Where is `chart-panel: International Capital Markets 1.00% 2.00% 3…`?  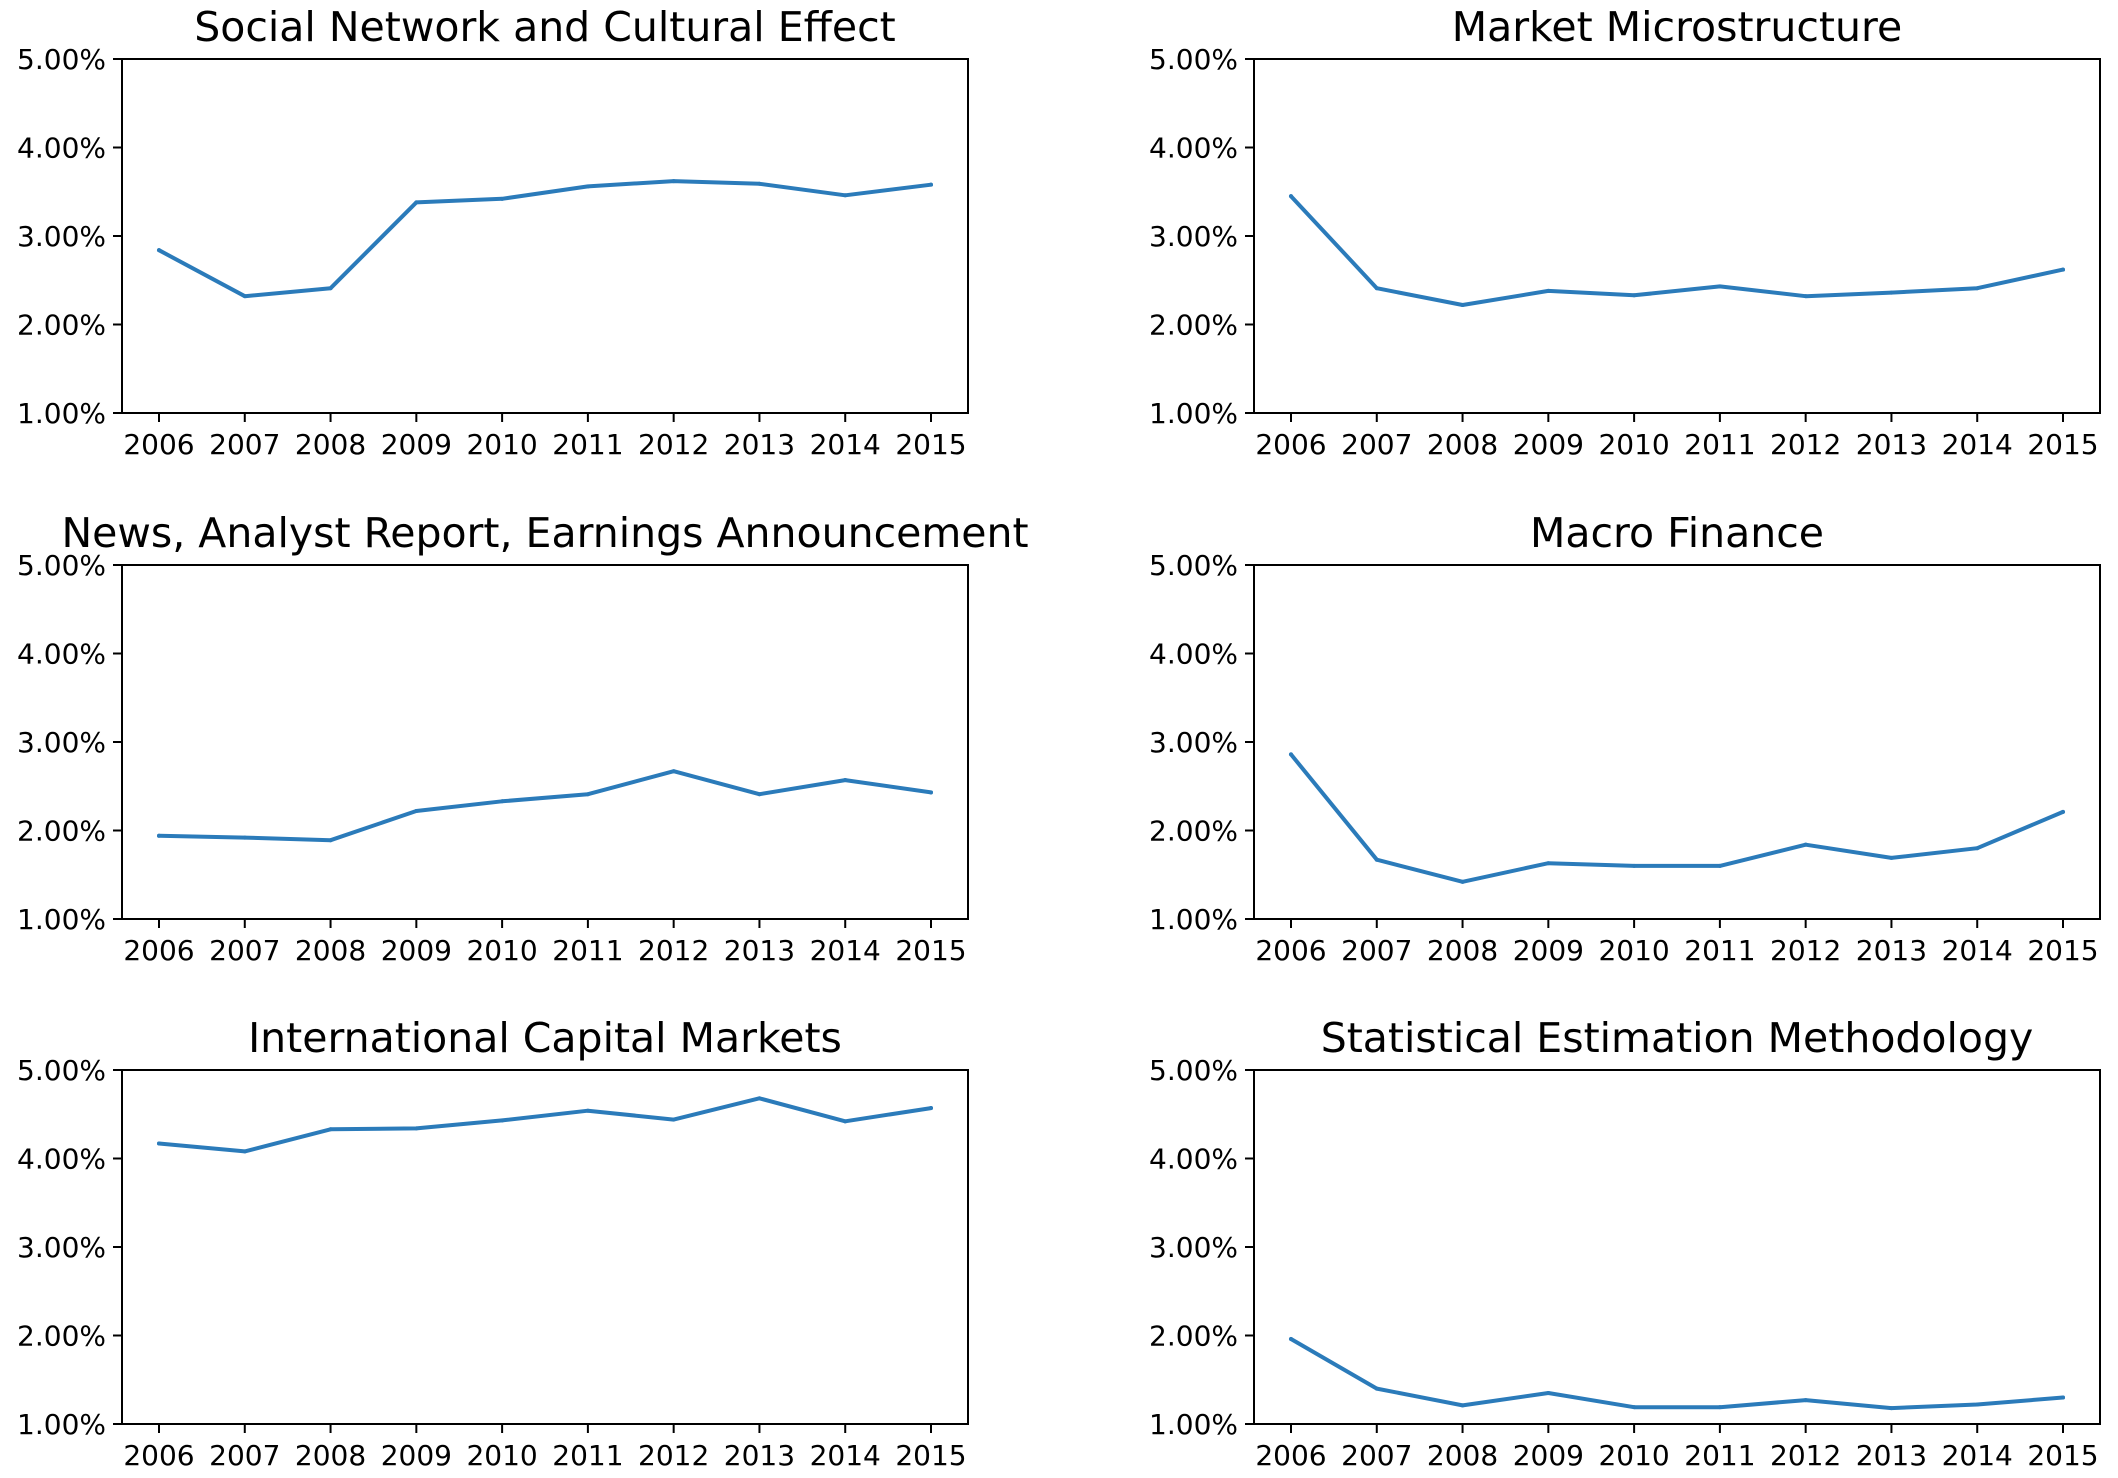 chart-panel: International Capital Markets 1.00% 2.00% 3… is located at coordinates (493, 1243).